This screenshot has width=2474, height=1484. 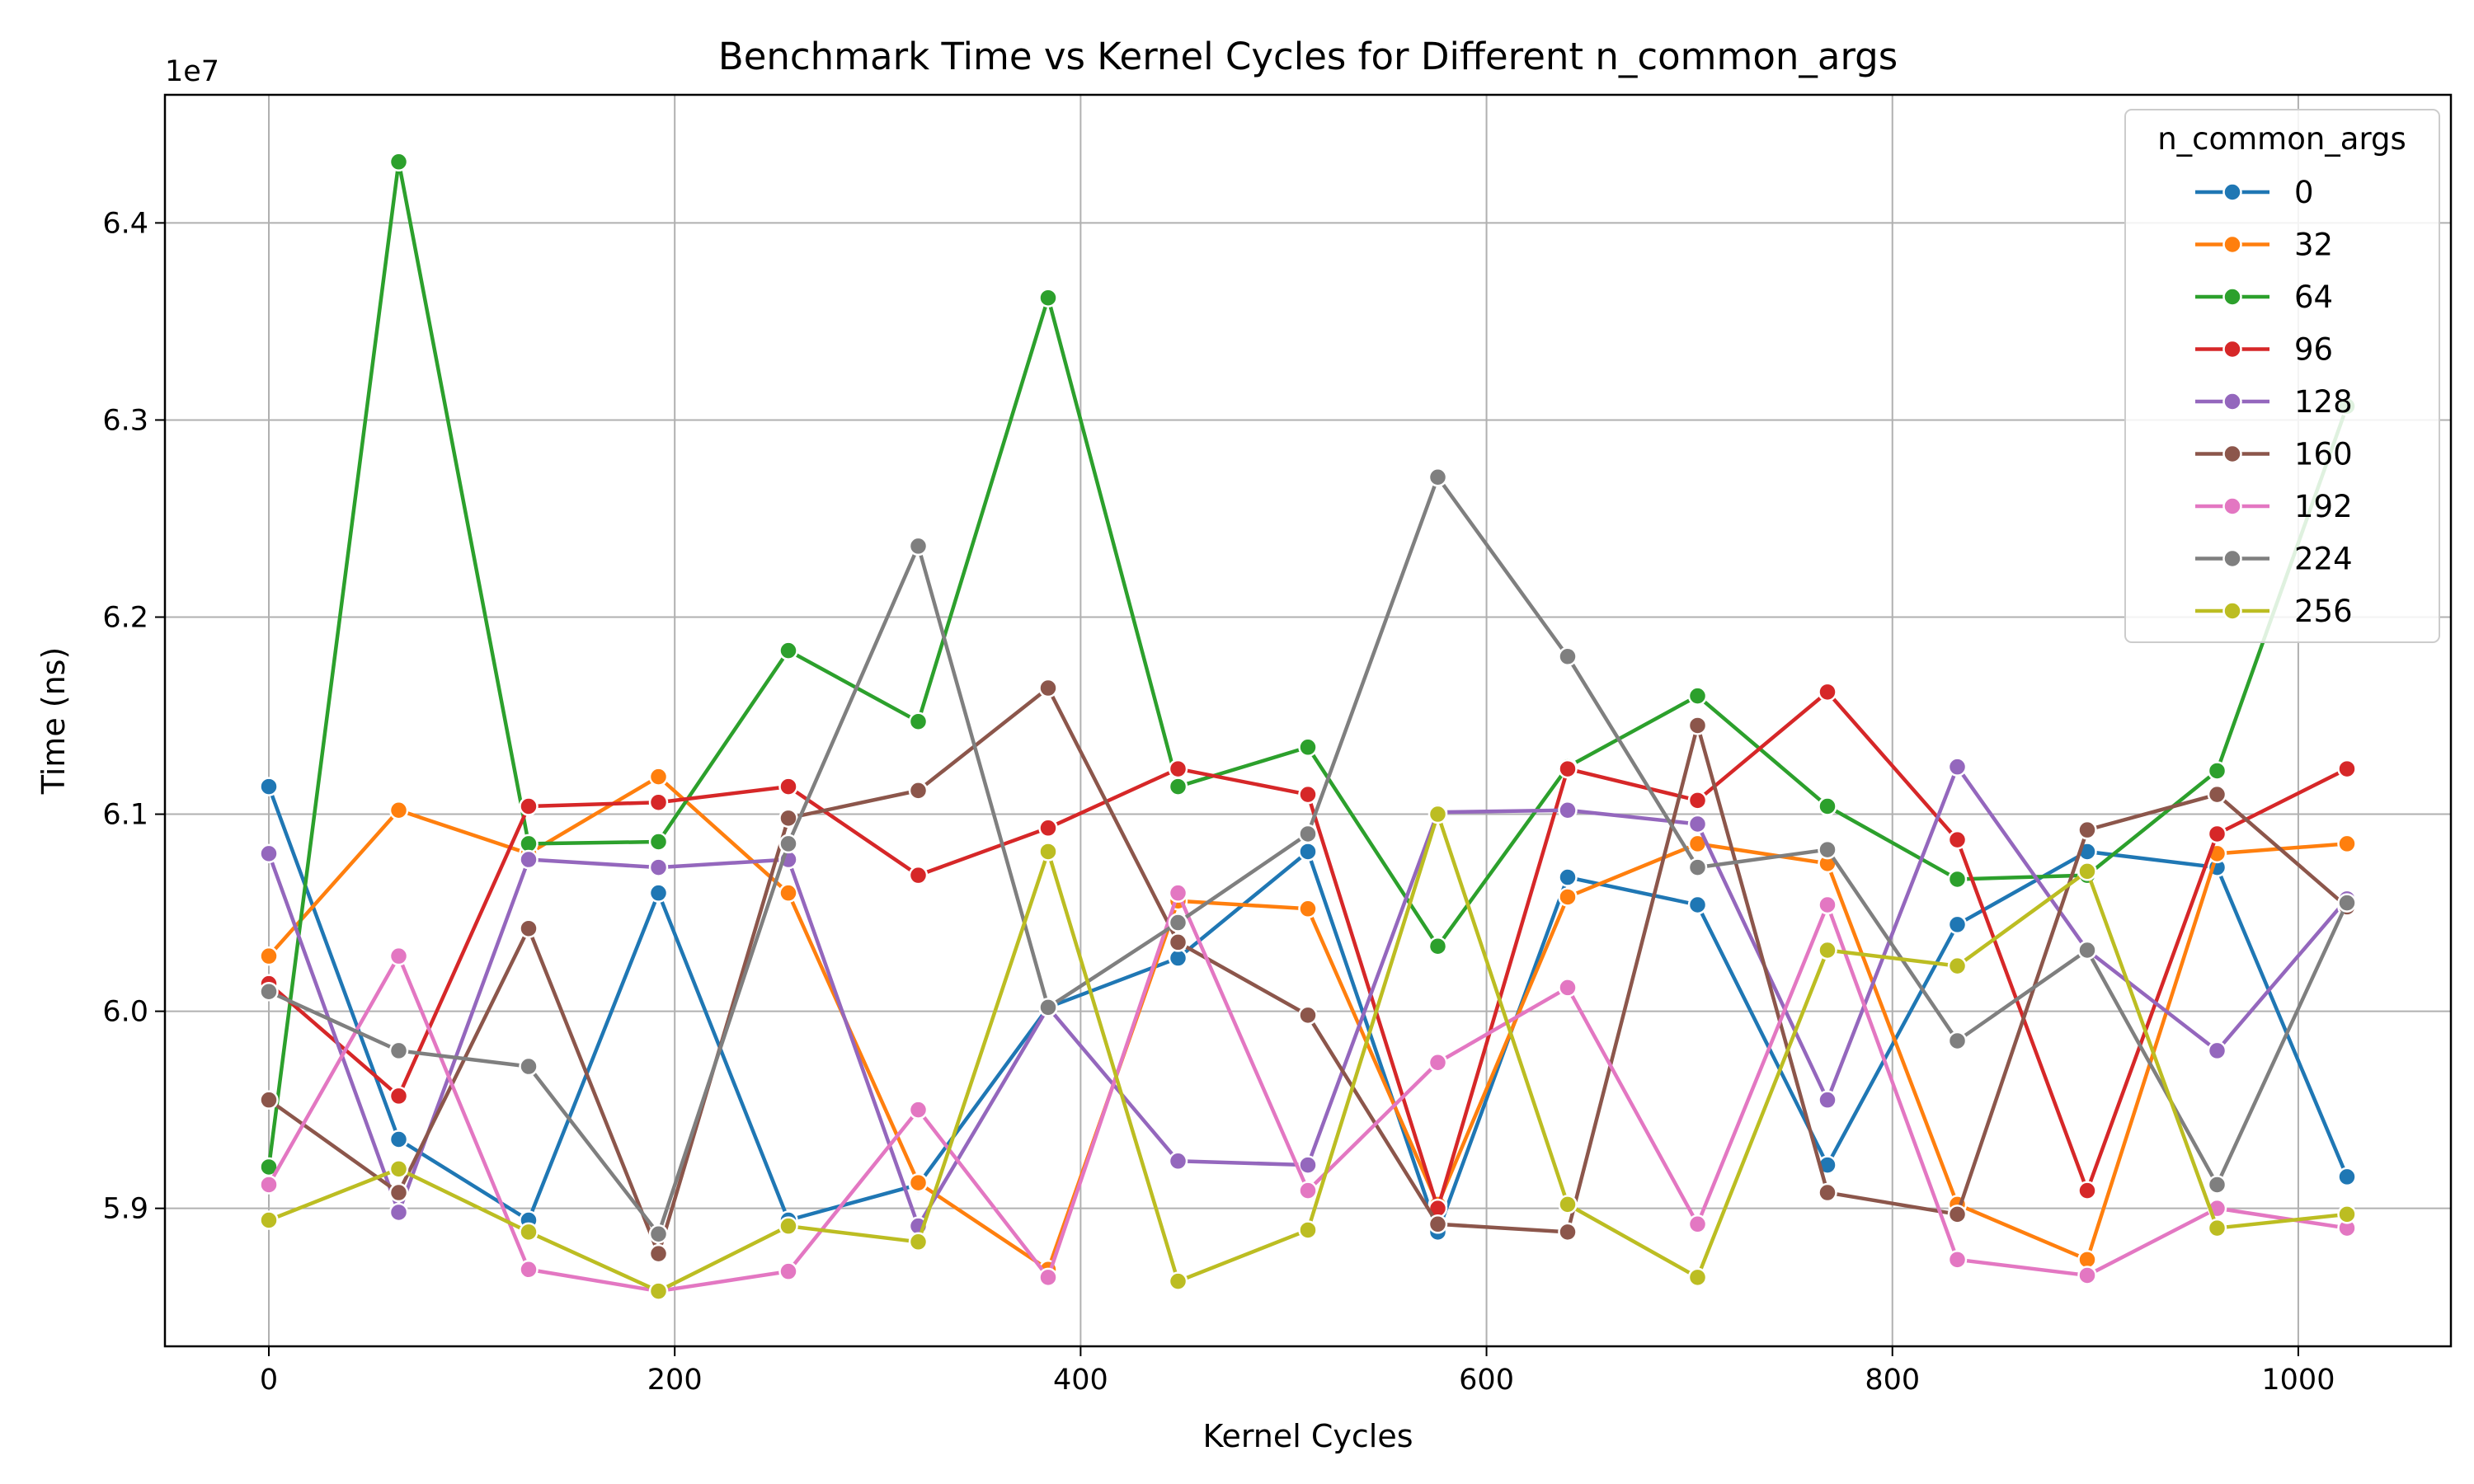 I want to click on x-tick-label: 0, so click(x=269, y=1380).